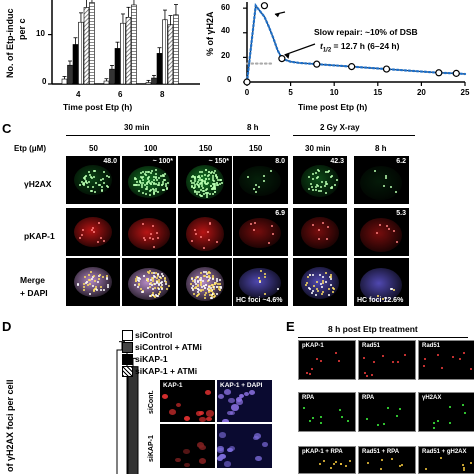 The width and height of the screenshot is (474, 474). I want to click on panel-b-xtick-10: 10, so click(334, 92).